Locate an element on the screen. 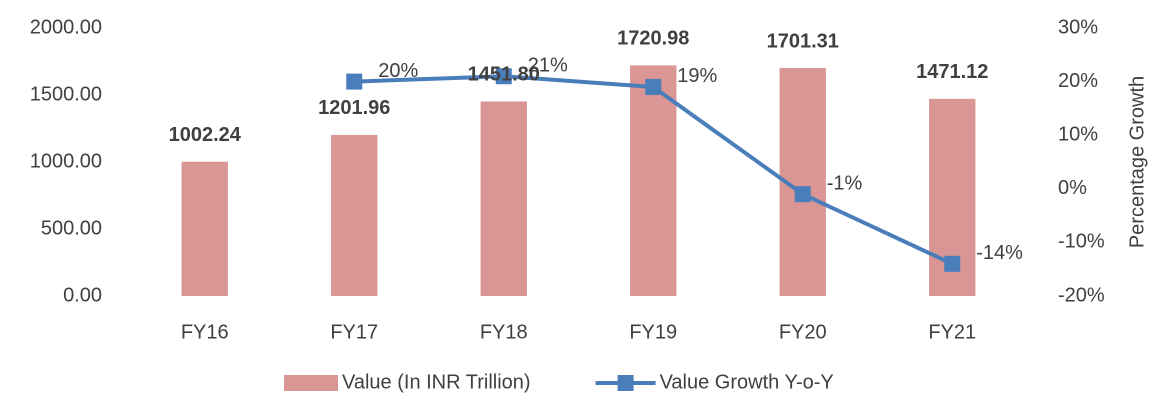 The image size is (1149, 401). y-tick-label: 0.00 is located at coordinates (82, 295).